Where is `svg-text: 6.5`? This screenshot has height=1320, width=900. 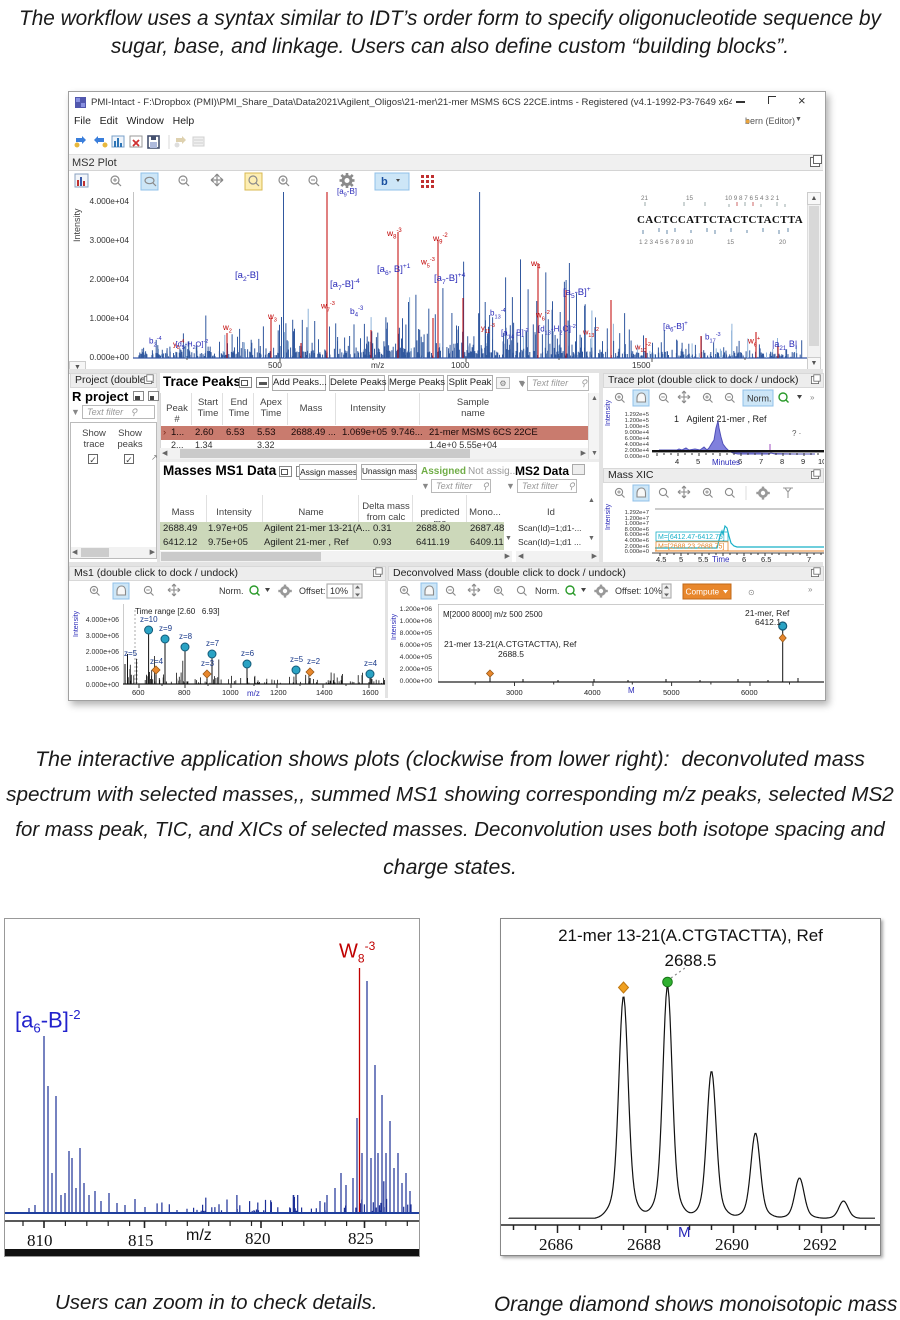 svg-text: 6.5 is located at coordinates (766, 558).